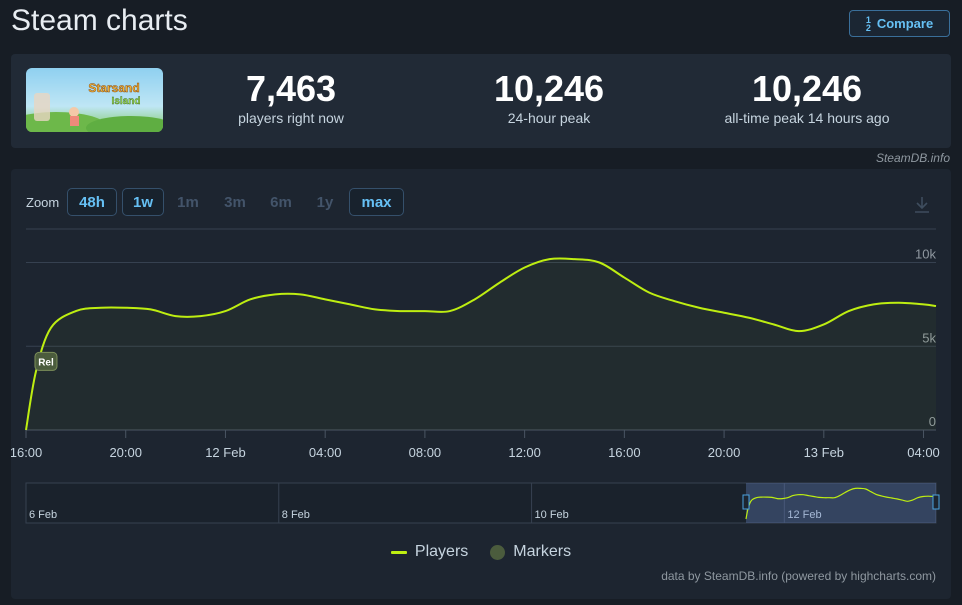 This screenshot has width=962, height=605. I want to click on navigator-line, so click(841, 503).